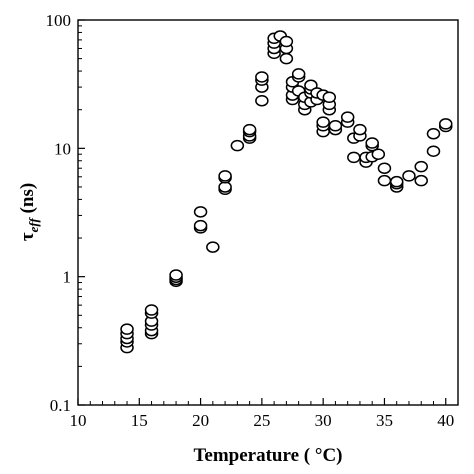  I want to click on x-axis-title: Temperature ( °C), so click(267, 455).